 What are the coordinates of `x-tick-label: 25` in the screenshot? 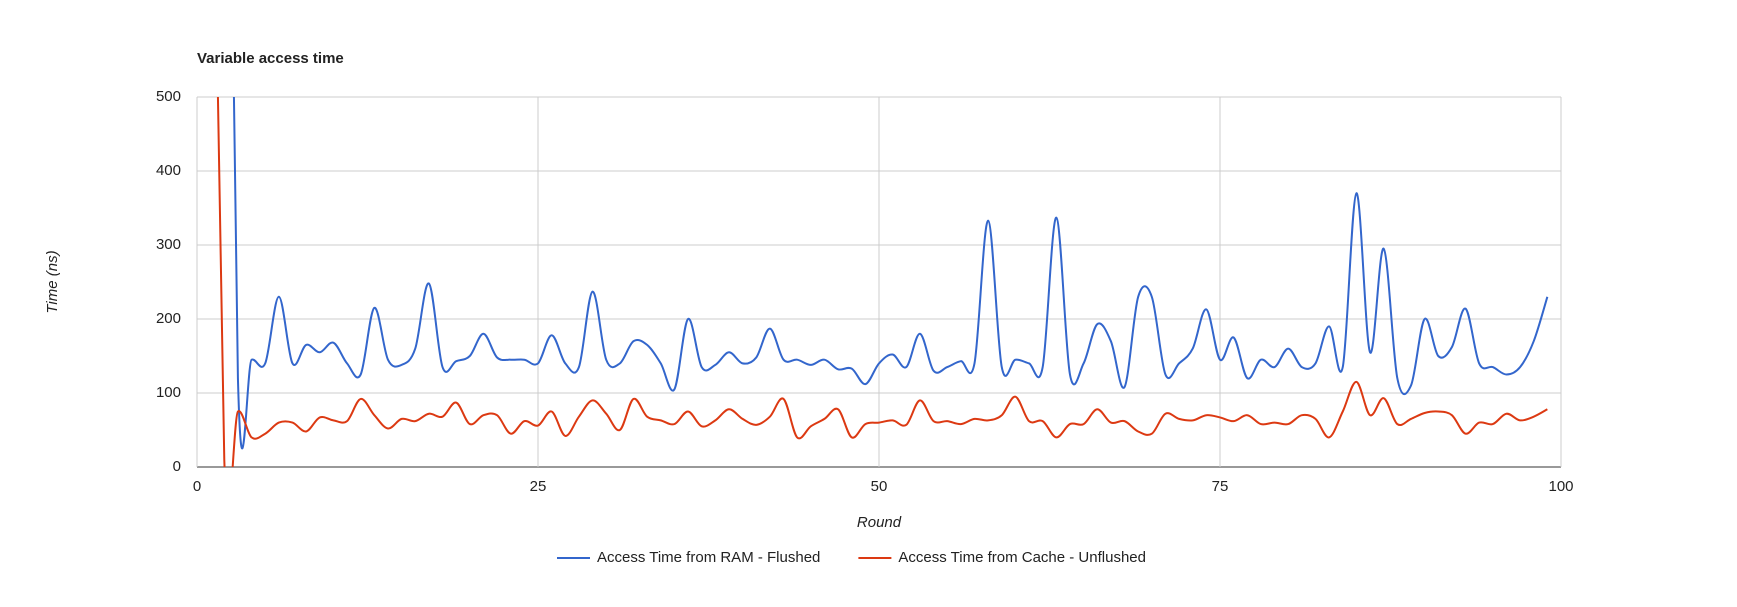 It's located at (538, 486).